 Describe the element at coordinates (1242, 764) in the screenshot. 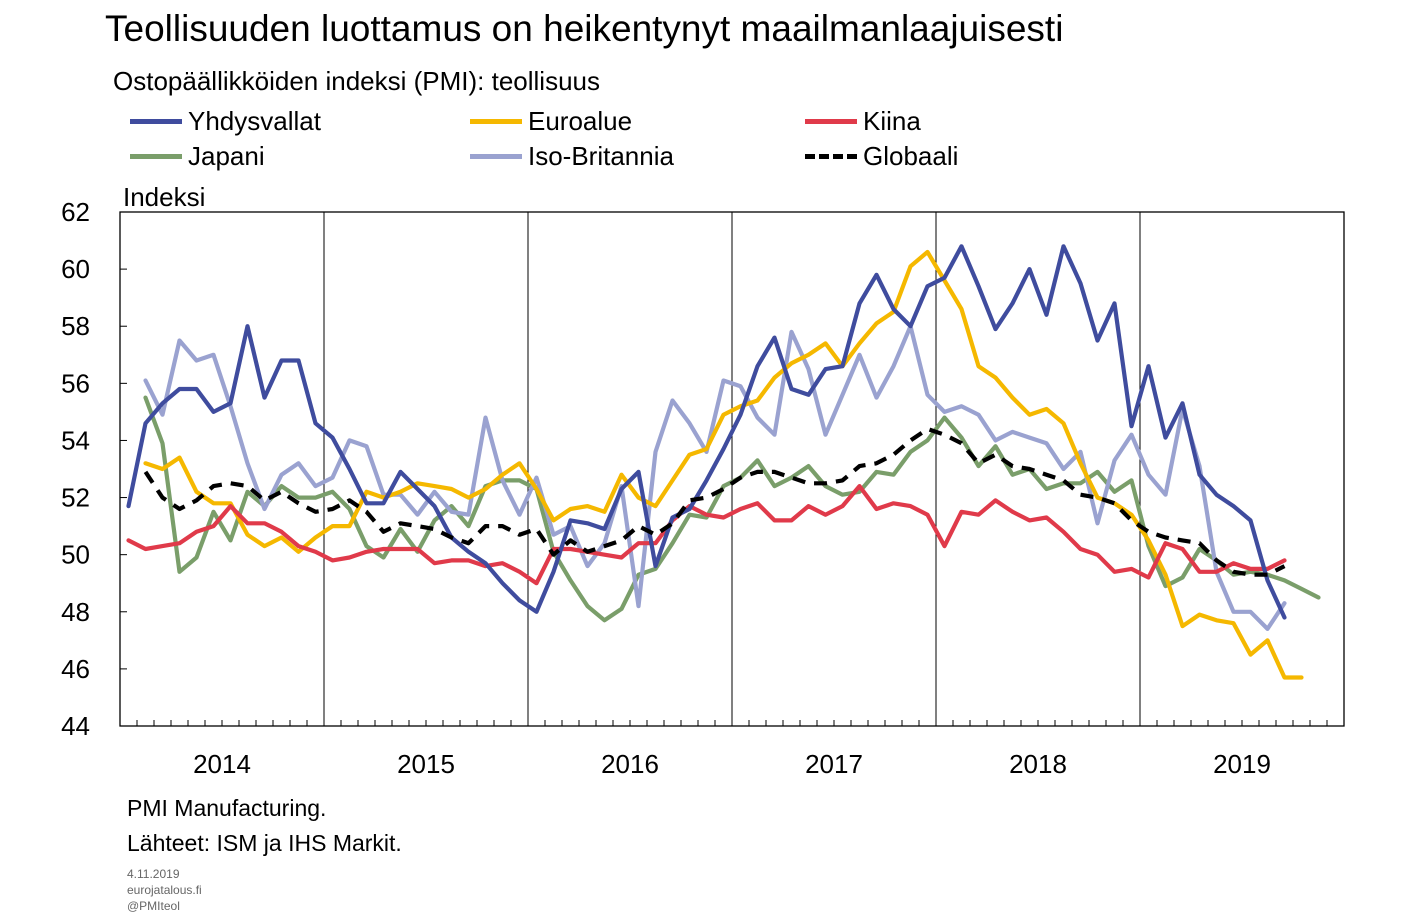

I see `x-tick-label-2019: 2019` at that location.